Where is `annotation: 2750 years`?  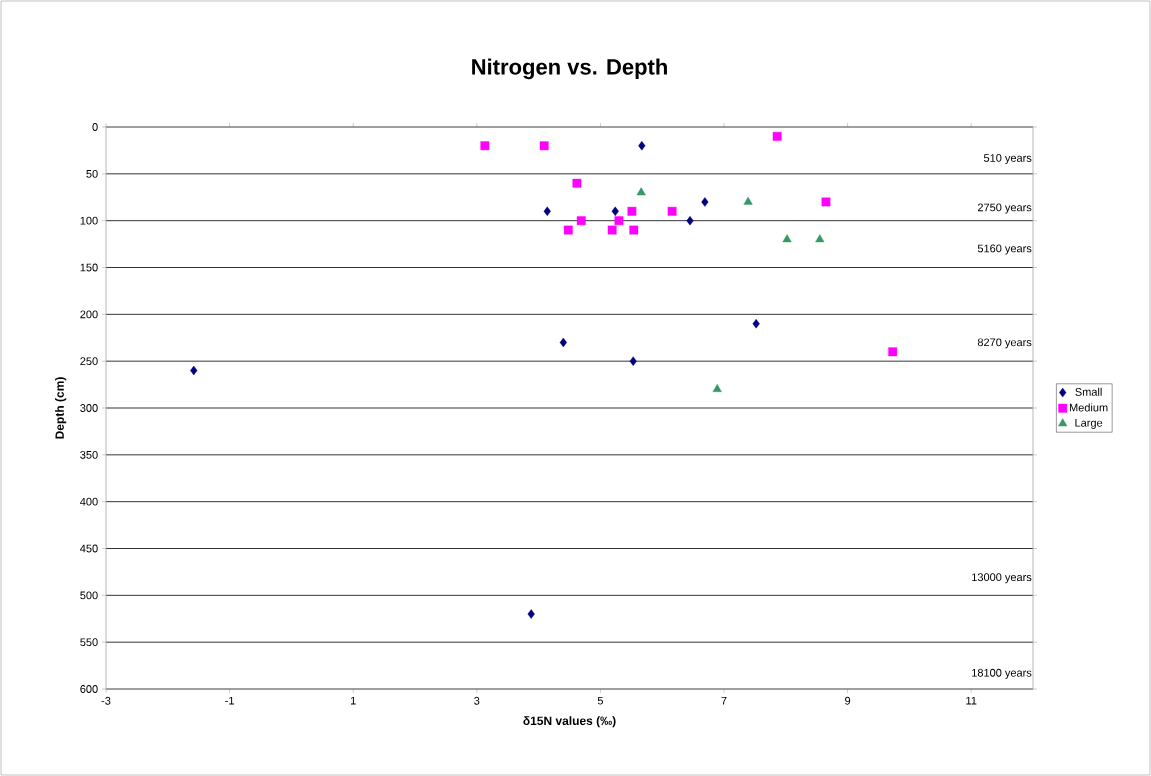
annotation: 2750 years is located at coordinates (1004, 208).